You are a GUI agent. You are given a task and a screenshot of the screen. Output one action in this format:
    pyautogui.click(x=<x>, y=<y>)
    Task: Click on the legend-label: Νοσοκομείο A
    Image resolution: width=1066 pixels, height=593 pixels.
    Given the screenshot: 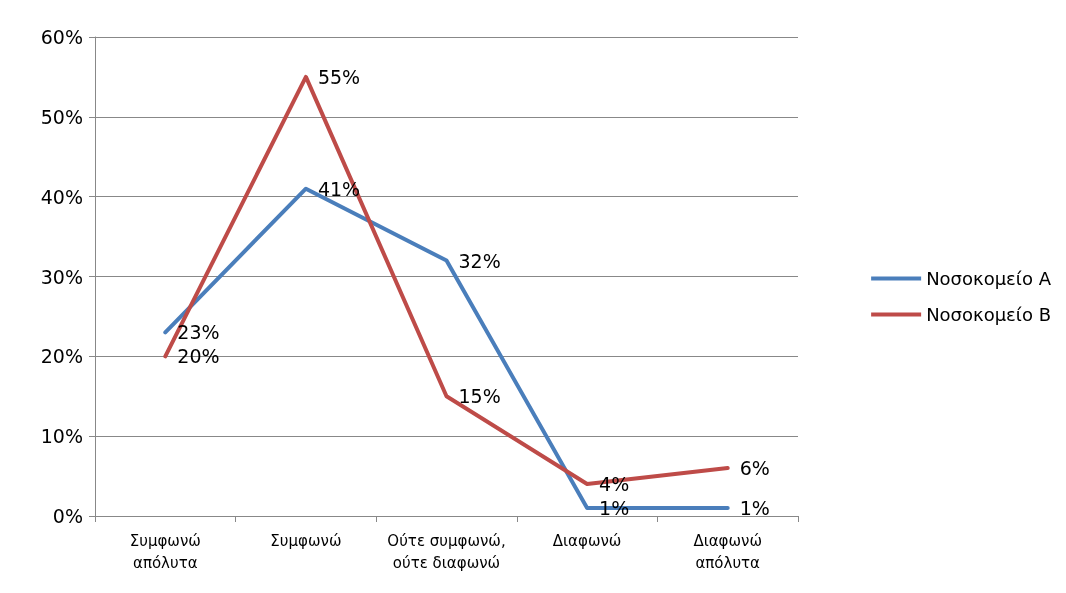 What is the action you would take?
    pyautogui.click(x=989, y=278)
    